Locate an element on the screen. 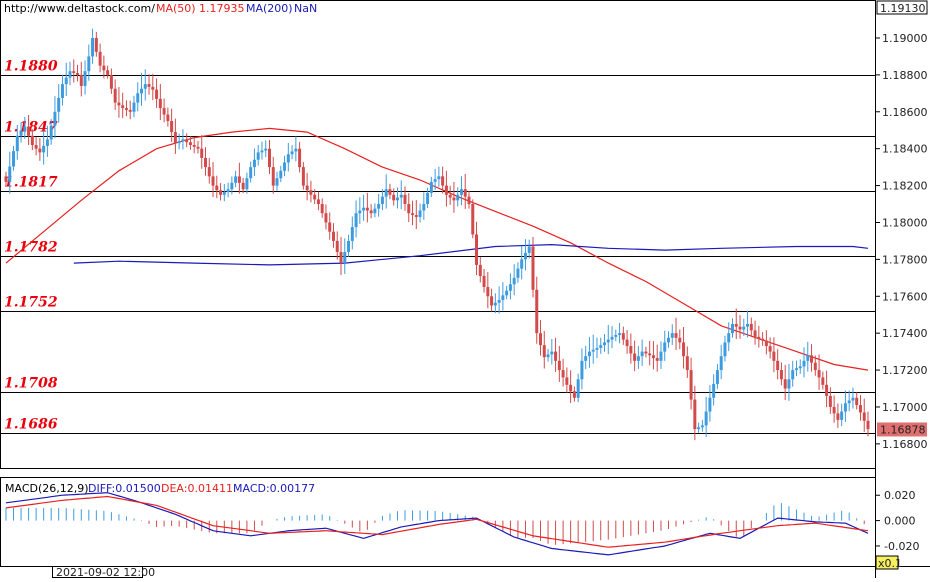 The height and width of the screenshot is (582, 930). level-label: 1.1708 is located at coordinates (31, 384).